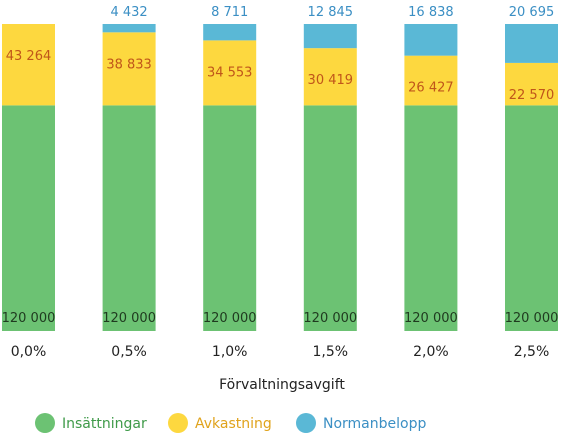  Describe the element at coordinates (230, 352) in the screenshot. I see `category-label-2: 1,0%` at that location.